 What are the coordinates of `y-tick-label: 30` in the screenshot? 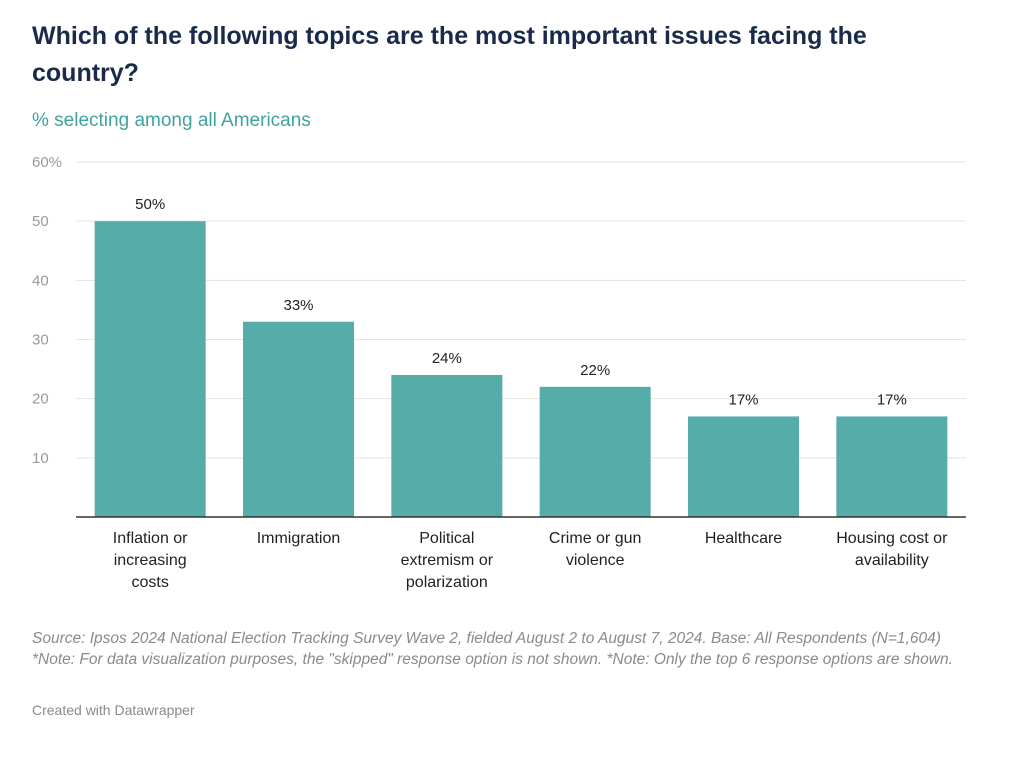 It's located at (40, 340).